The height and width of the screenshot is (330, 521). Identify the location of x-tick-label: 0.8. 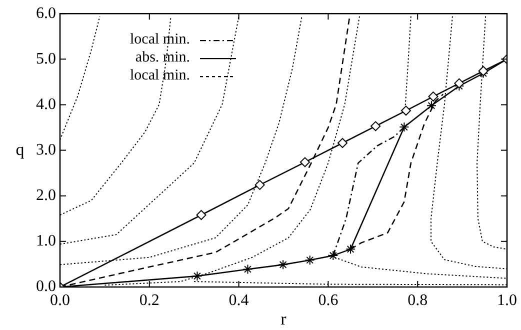
(418, 300).